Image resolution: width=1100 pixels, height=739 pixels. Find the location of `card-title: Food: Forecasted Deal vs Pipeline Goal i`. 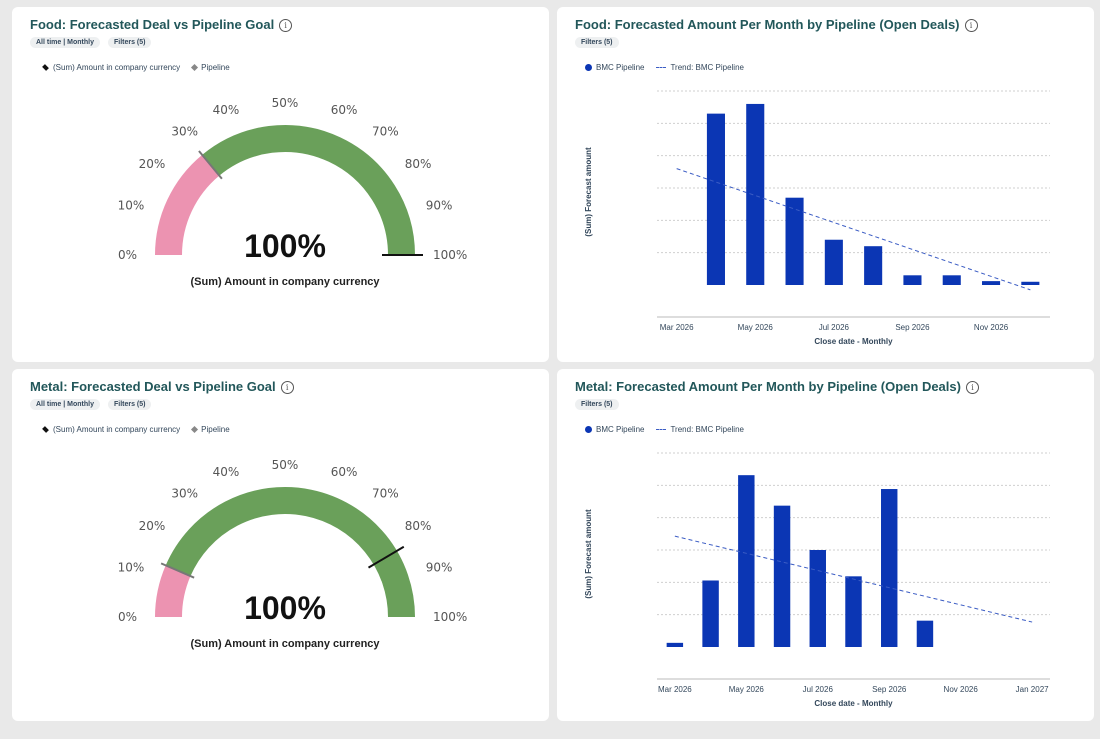

card-title: Food: Forecasted Deal vs Pipeline Goal i is located at coordinates (161, 24).